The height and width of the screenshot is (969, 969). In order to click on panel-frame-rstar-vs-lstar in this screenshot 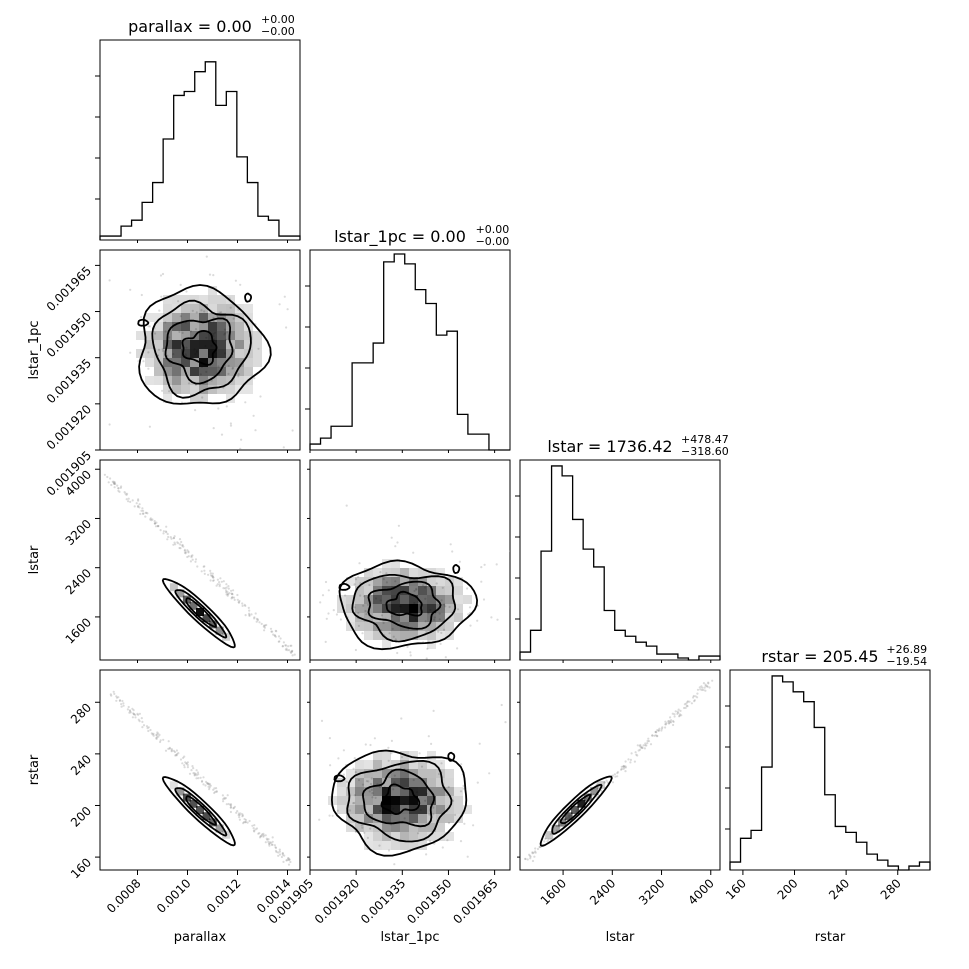, I will do `click(620, 770)`.